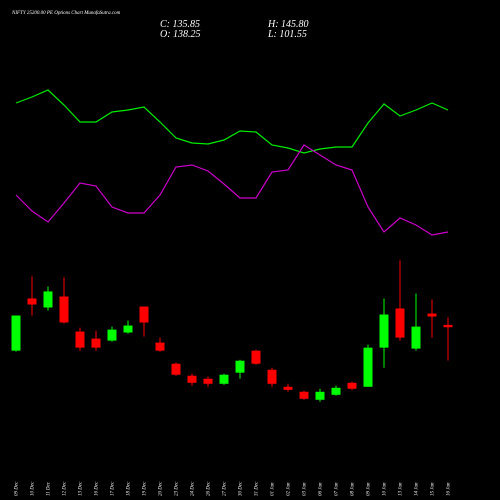 The width and height of the screenshot is (500, 500). I want to click on x-tick-label: 13 Dec, so click(81, 488).